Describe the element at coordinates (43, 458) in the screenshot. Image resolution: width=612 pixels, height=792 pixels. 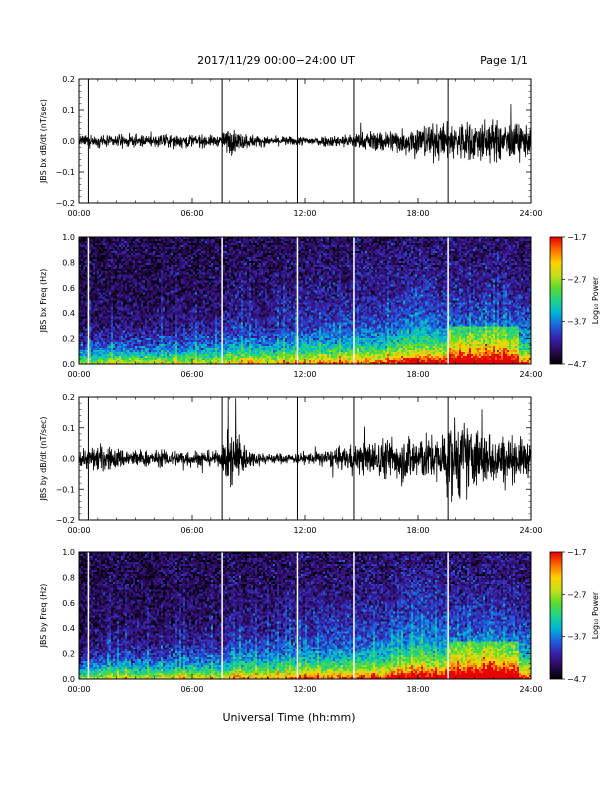
I see `y-axis-label: JBS by dB/dt (nT/sec)` at that location.